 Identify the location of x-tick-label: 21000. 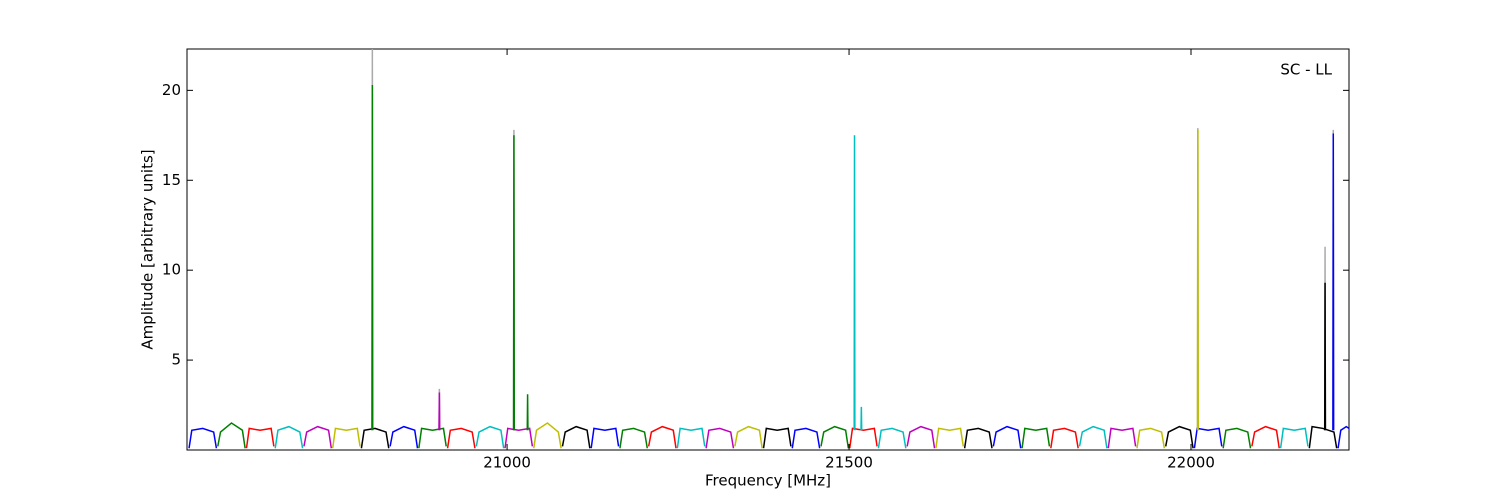
(507, 463).